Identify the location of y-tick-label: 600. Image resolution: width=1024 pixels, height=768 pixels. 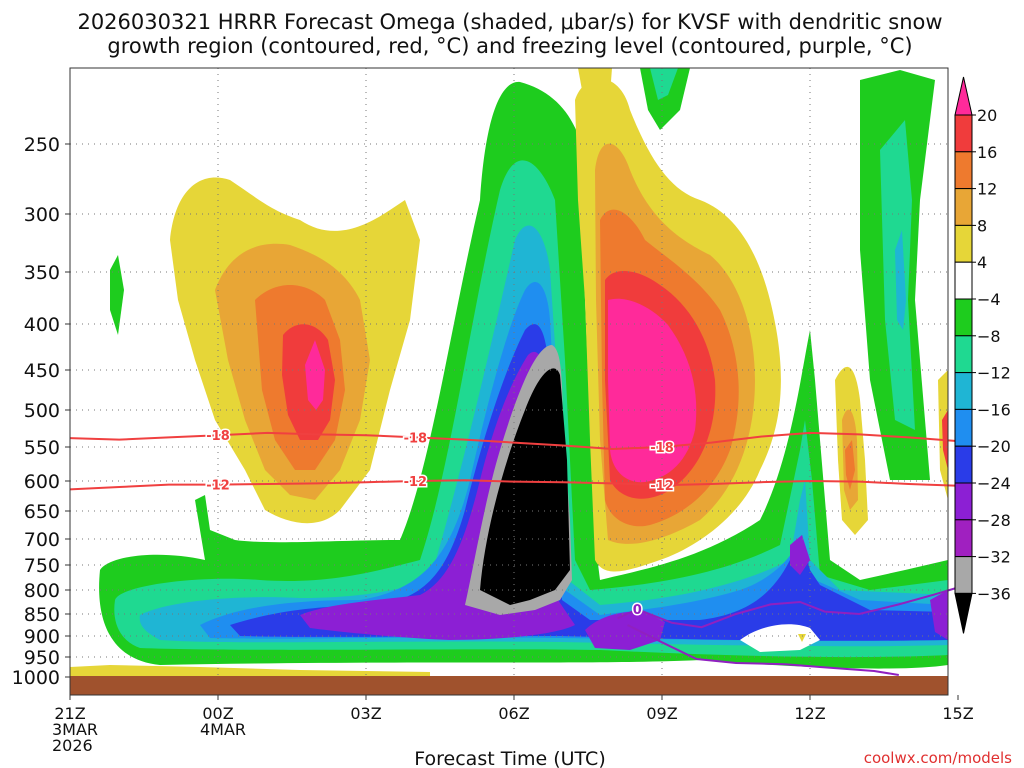
(42, 482).